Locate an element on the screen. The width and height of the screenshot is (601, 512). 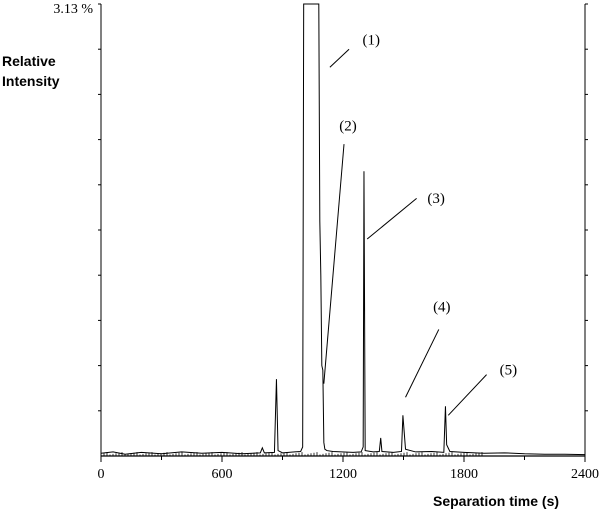
x-ticks: 0 600 1200 1800 2400 is located at coordinates (348, 469).